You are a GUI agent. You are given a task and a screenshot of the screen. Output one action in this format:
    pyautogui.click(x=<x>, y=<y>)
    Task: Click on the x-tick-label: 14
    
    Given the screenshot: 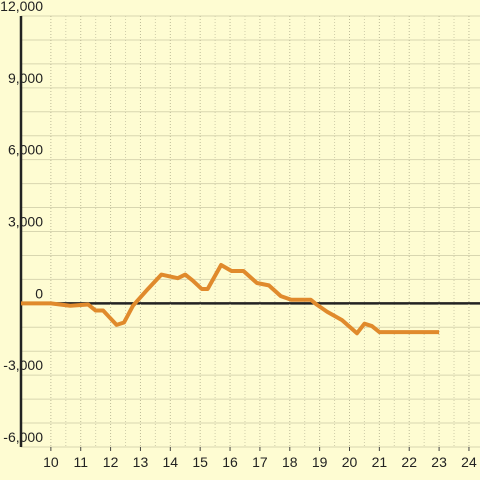 What is the action you would take?
    pyautogui.click(x=171, y=462)
    